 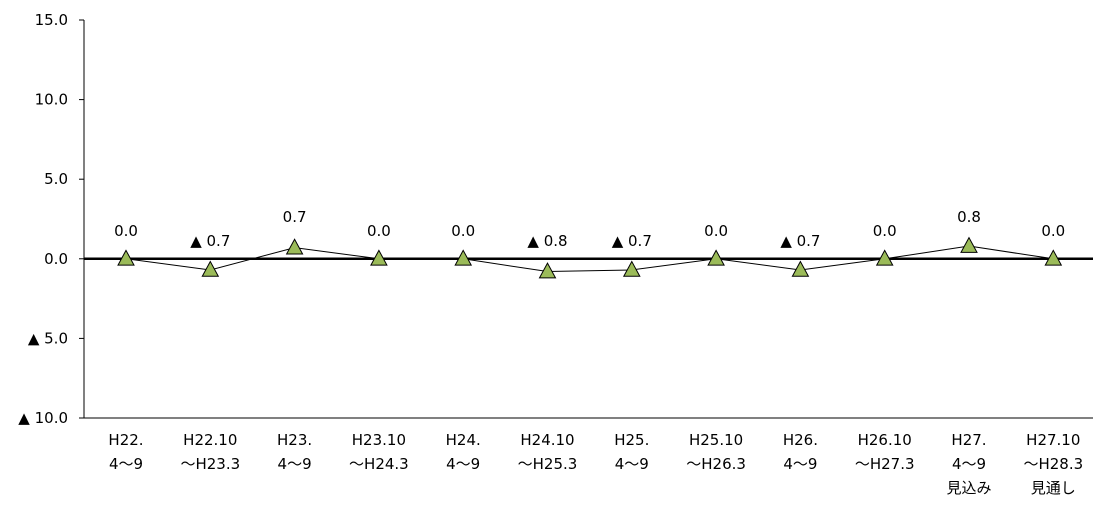 I want to click on x-tick-label-line: ～H27.3, so click(x=885, y=464).